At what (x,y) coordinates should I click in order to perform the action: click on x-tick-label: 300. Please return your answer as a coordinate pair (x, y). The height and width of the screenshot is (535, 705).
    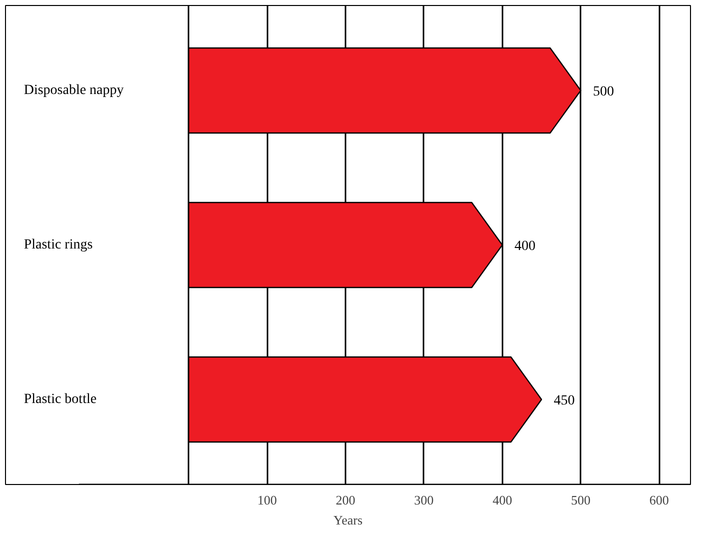
    Looking at the image, I should click on (424, 500).